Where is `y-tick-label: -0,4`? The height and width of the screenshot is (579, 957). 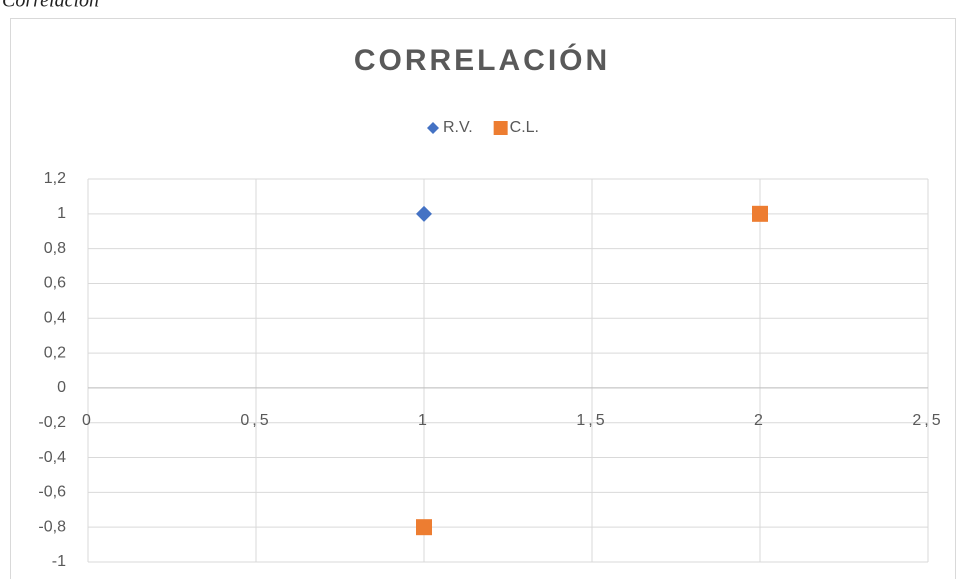 y-tick-label: -0,4 is located at coordinates (52, 457).